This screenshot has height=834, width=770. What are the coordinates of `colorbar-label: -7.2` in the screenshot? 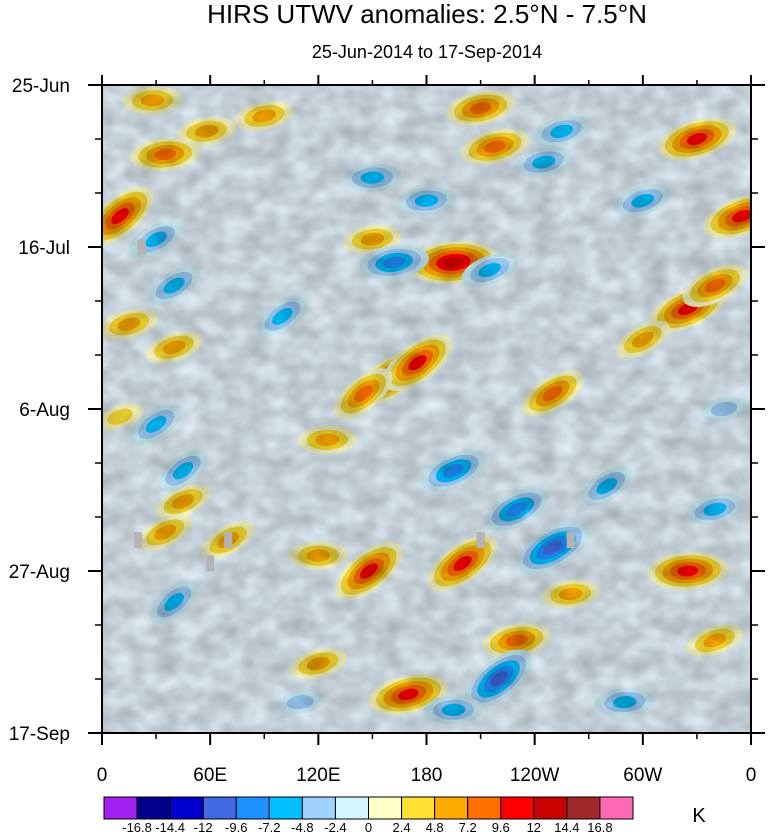 It's located at (269, 827).